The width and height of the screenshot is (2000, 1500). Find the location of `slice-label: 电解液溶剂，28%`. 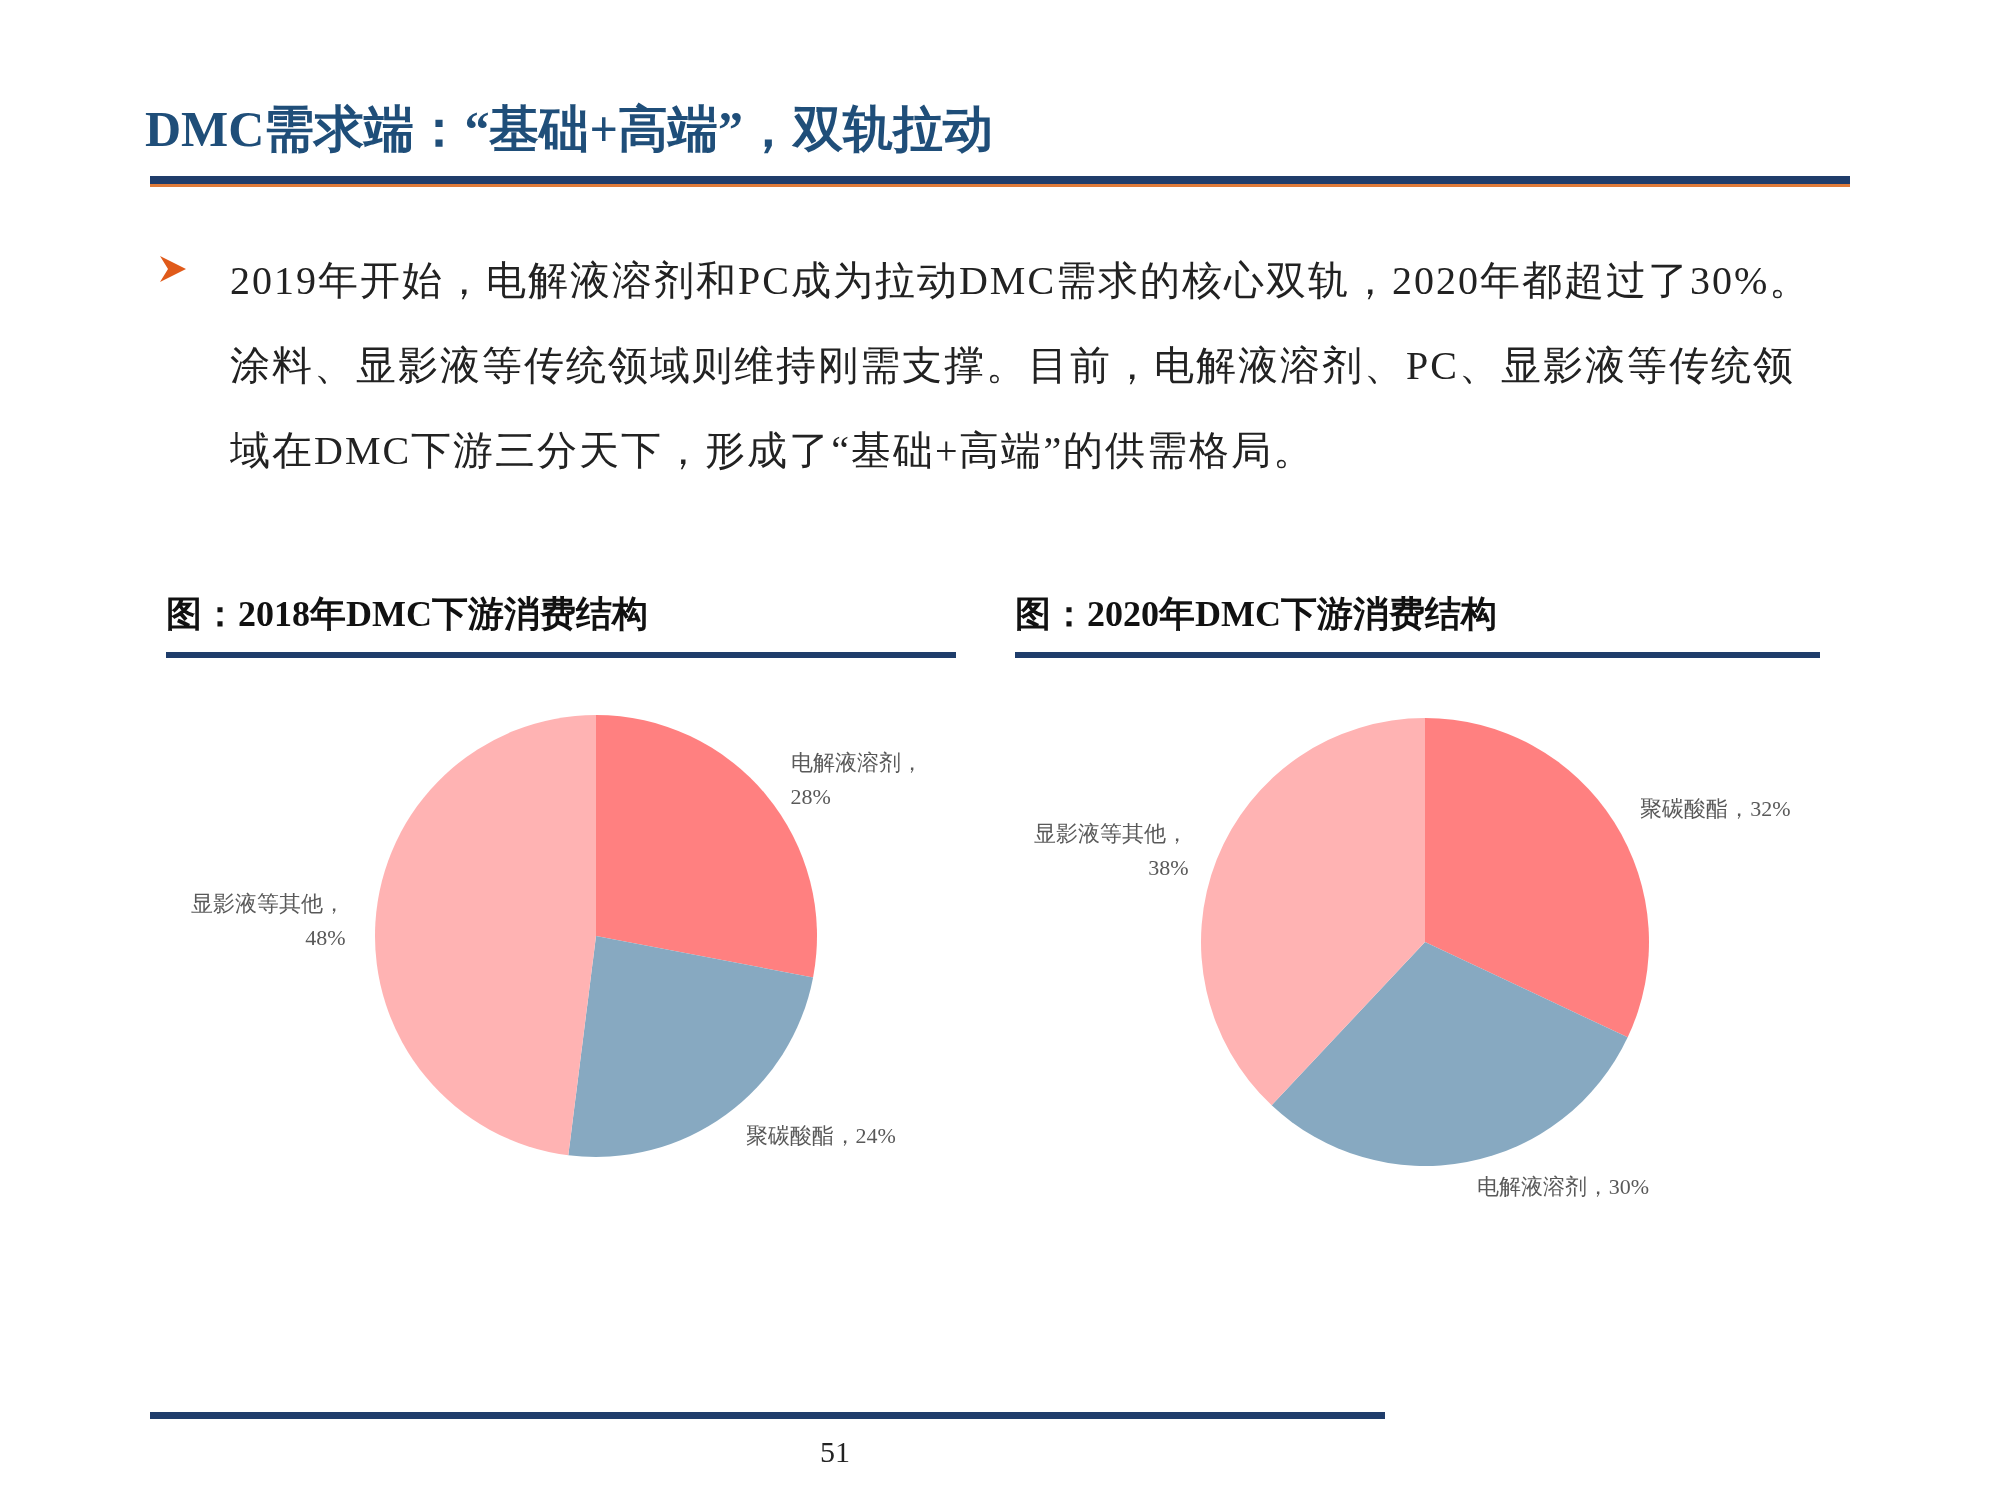

slice-label: 电解液溶剂，28% is located at coordinates (856, 779).